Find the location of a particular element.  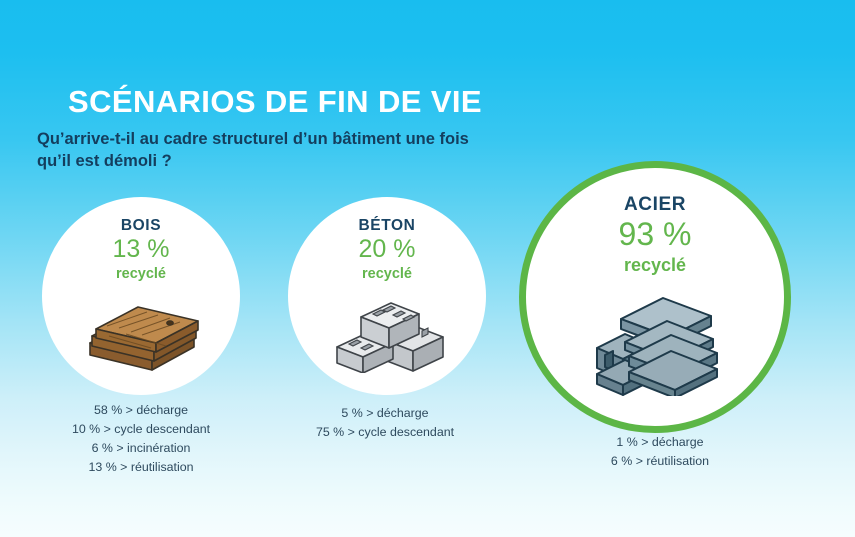

material-percent-beton: 20 % is located at coordinates (387, 249).